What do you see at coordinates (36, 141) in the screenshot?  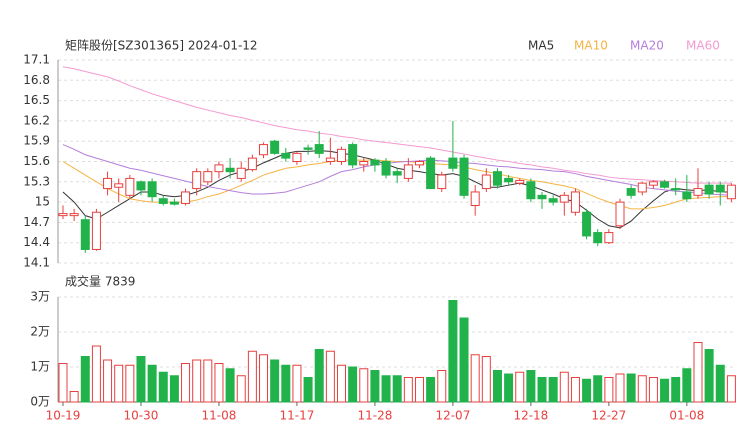 I see `y-tick-label: 15.9` at bounding box center [36, 141].